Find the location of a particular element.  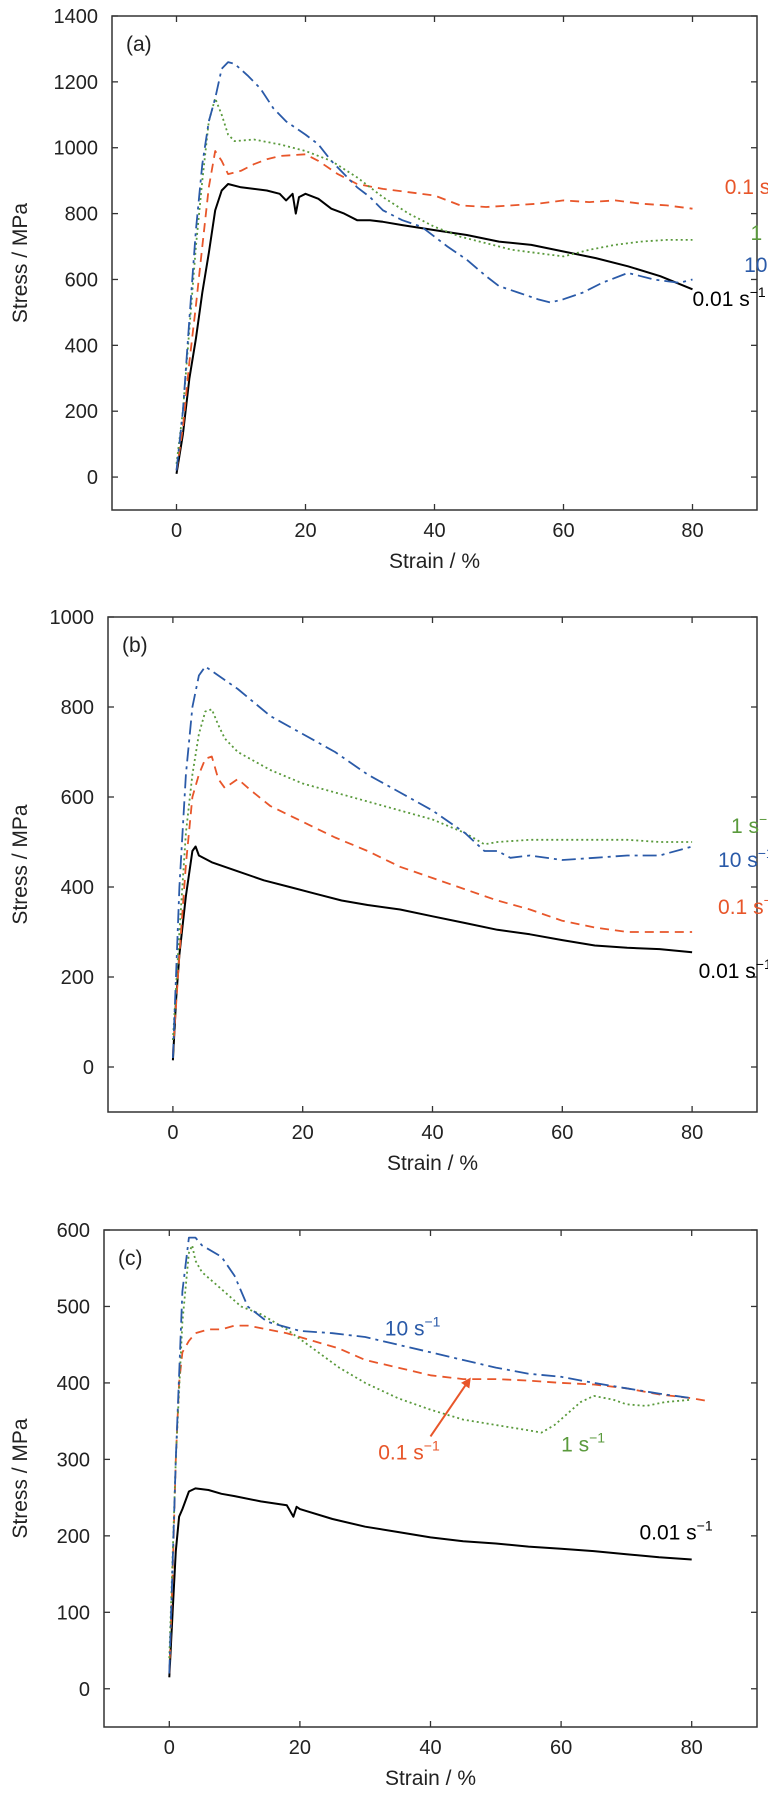

panel-label: (a) is located at coordinates (139, 44).